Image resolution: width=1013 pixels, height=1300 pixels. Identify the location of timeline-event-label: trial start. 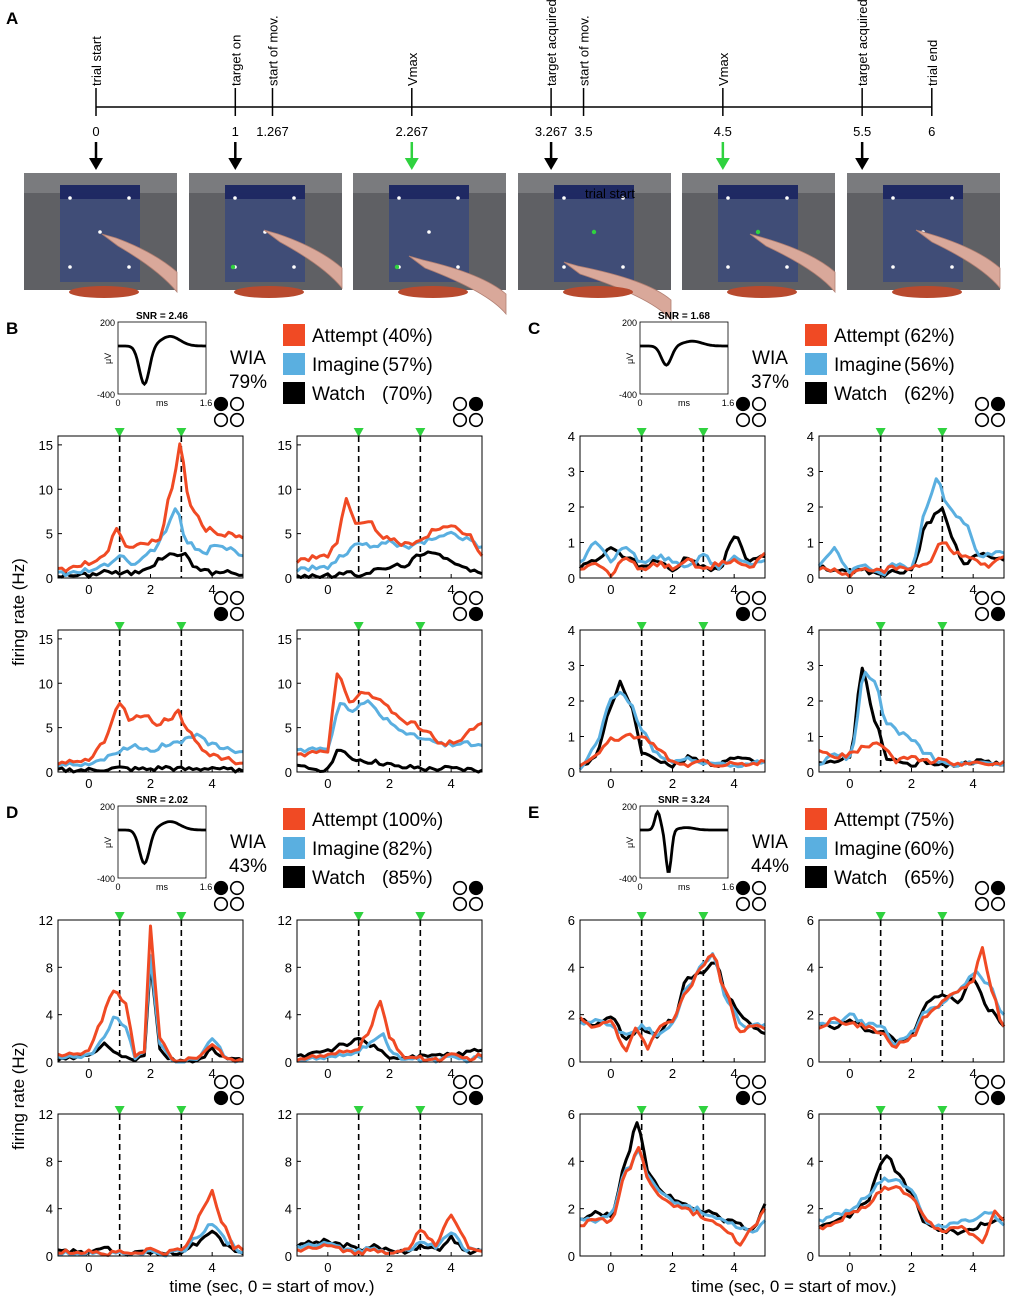
(96, 61).